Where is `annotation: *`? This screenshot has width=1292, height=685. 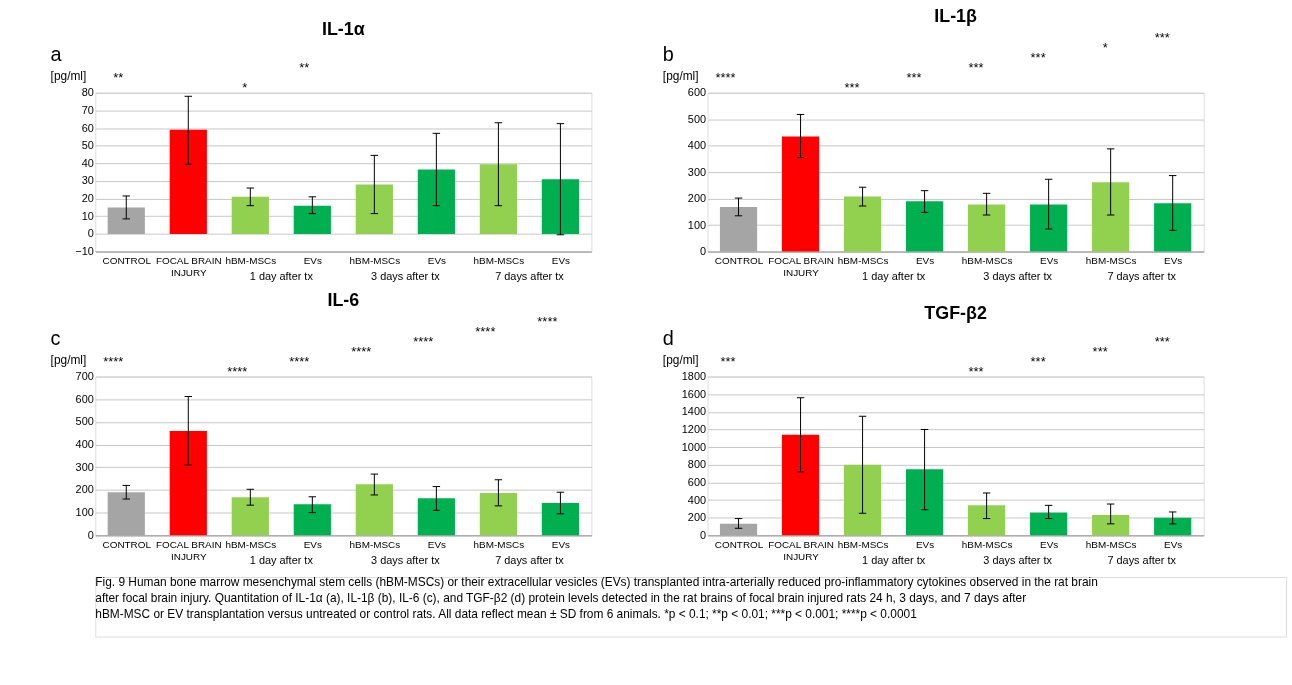
annotation: * is located at coordinates (245, 87).